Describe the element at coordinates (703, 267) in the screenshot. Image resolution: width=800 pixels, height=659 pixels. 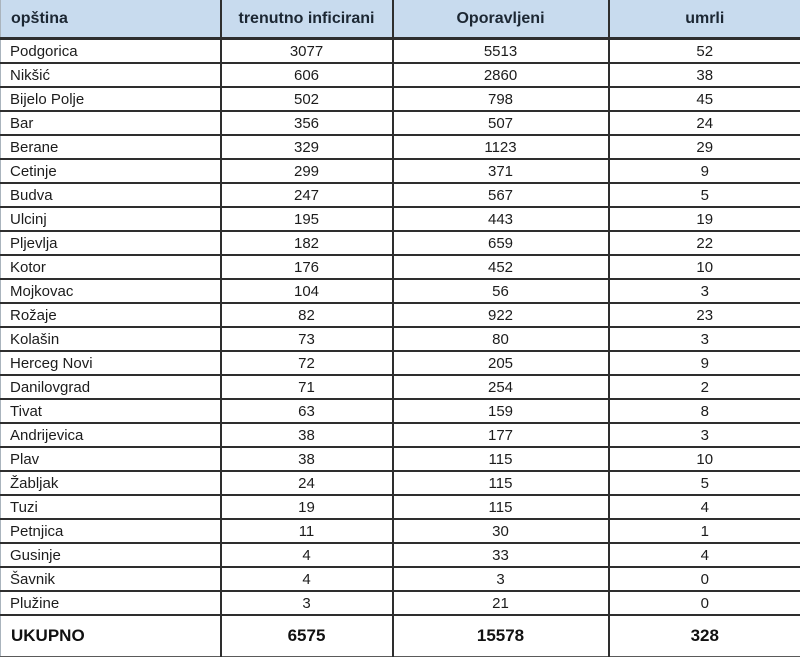
I see `deaths-value-cell: 10` at that location.